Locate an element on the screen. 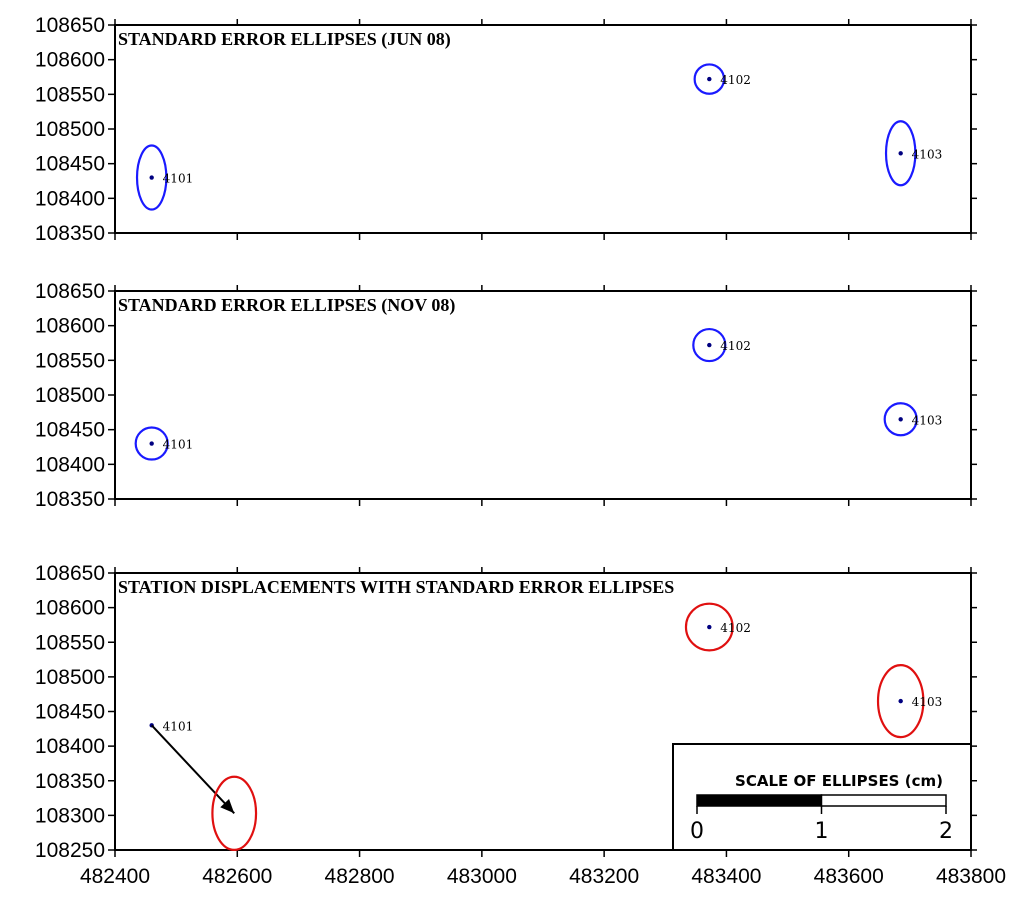 The image size is (1024, 906). x-tick-label: 483800 is located at coordinates (971, 876).